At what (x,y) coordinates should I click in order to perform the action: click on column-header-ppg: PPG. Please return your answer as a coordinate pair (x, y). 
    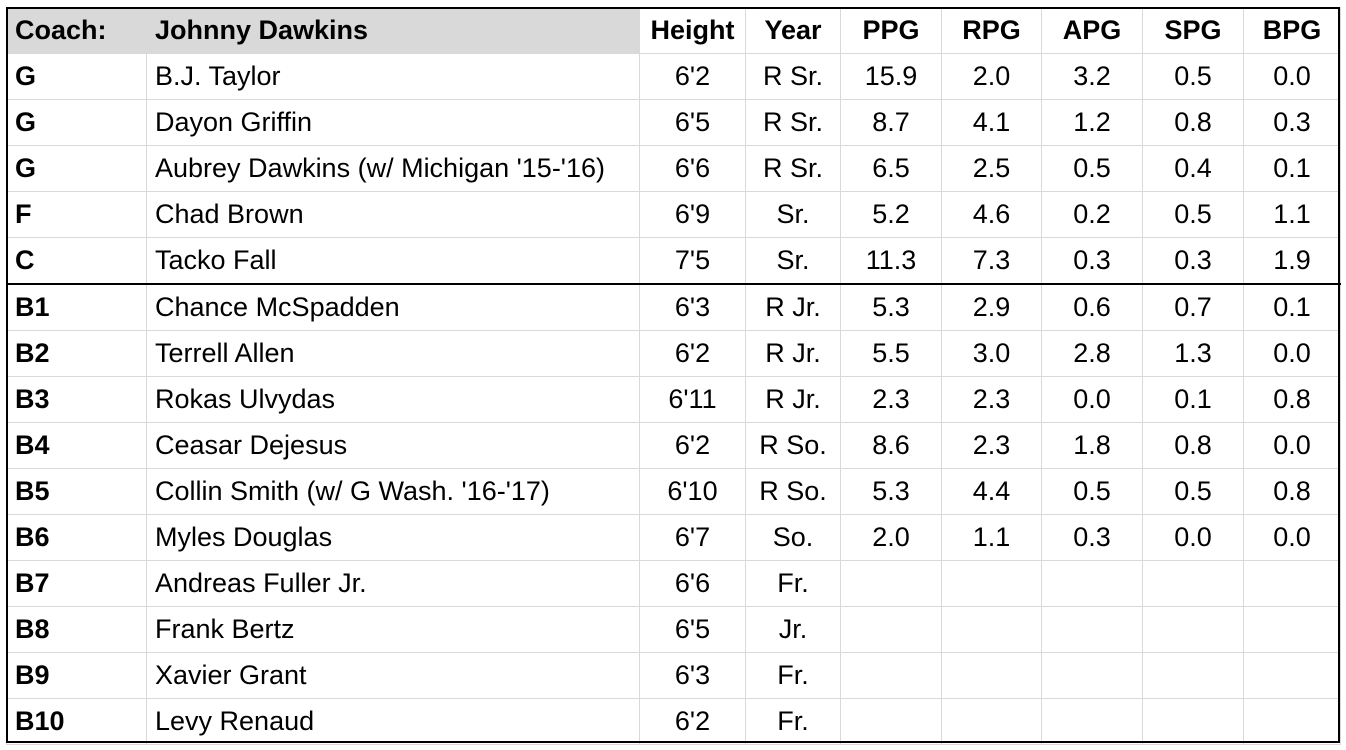
    Looking at the image, I should click on (891, 30).